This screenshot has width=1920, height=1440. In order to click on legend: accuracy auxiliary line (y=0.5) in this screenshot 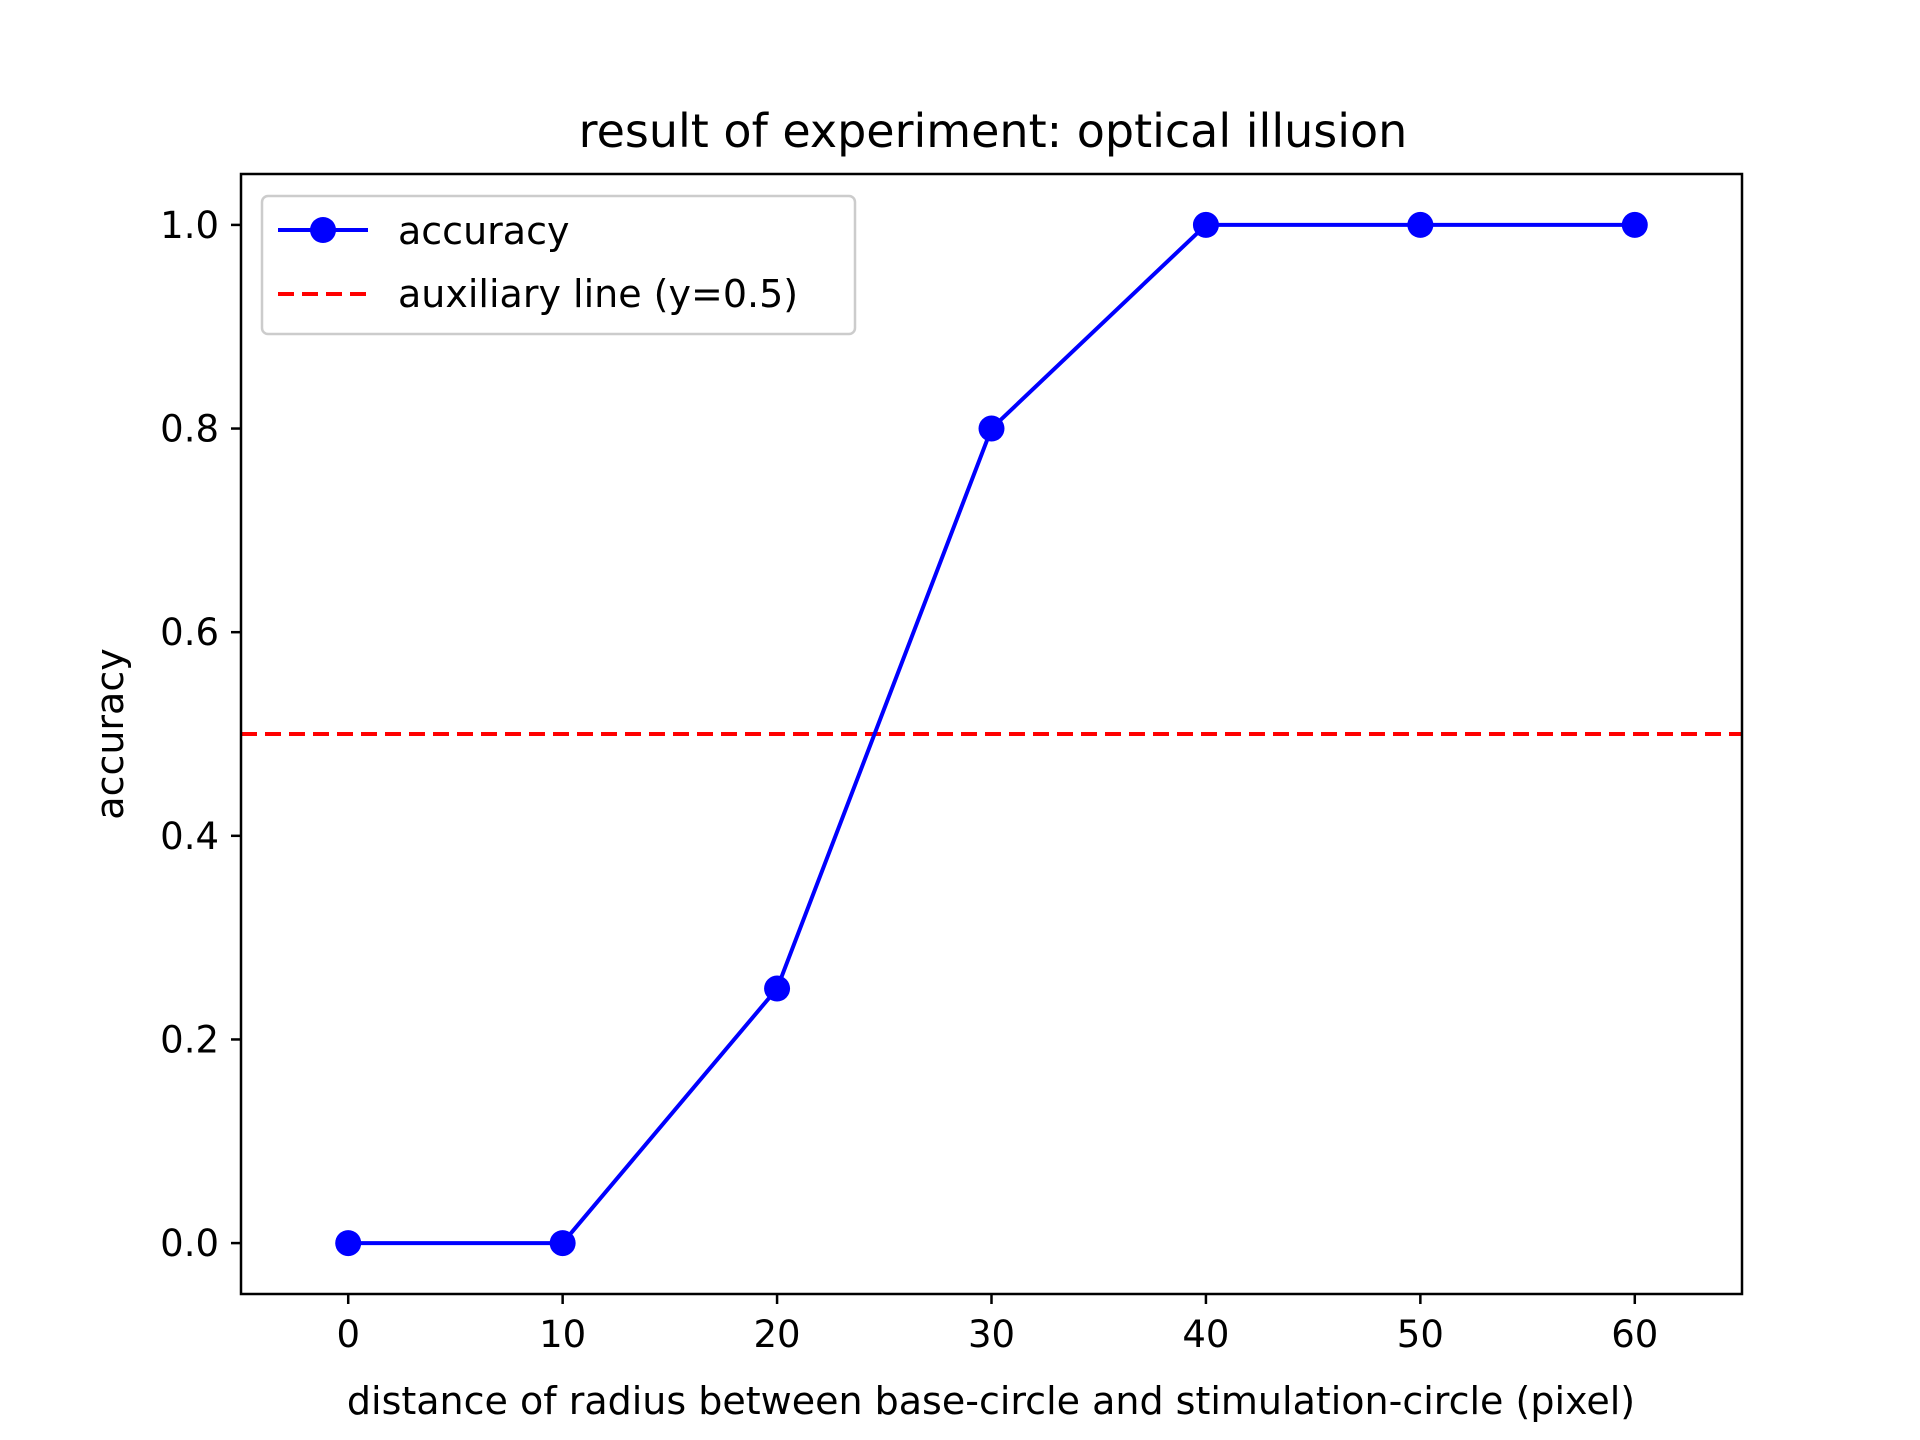, I will do `click(558, 265)`.